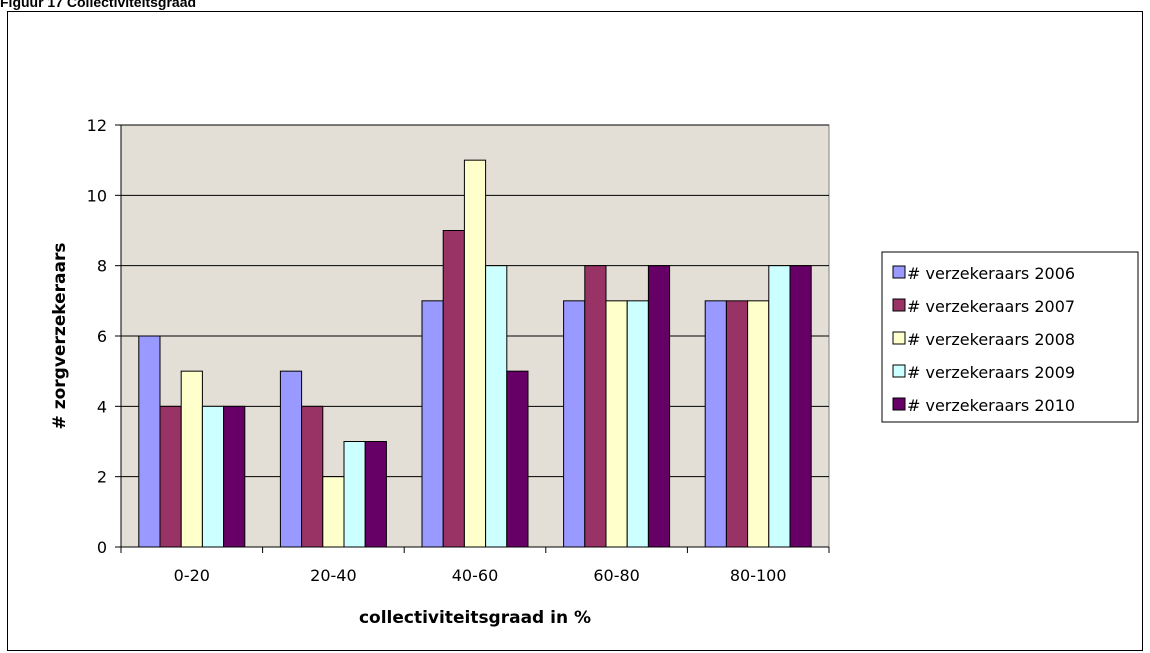 This screenshot has height=653, width=1150. I want to click on x-tick-label: 80-100, so click(758, 575).